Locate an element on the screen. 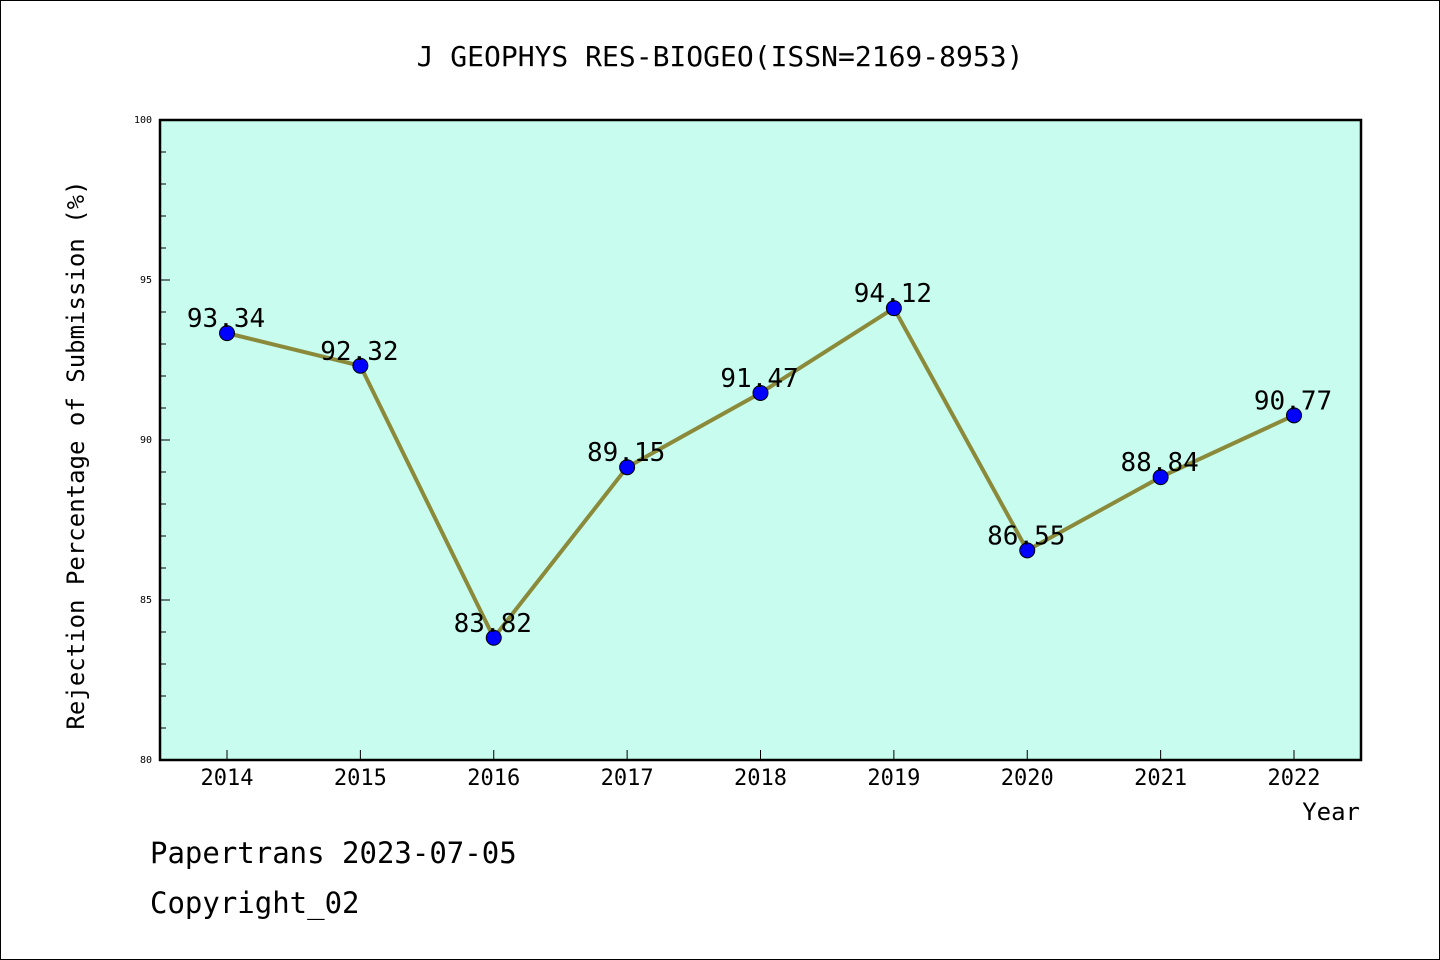 The width and height of the screenshot is (1440, 960). x-tick-label: 2016 is located at coordinates (493, 778).